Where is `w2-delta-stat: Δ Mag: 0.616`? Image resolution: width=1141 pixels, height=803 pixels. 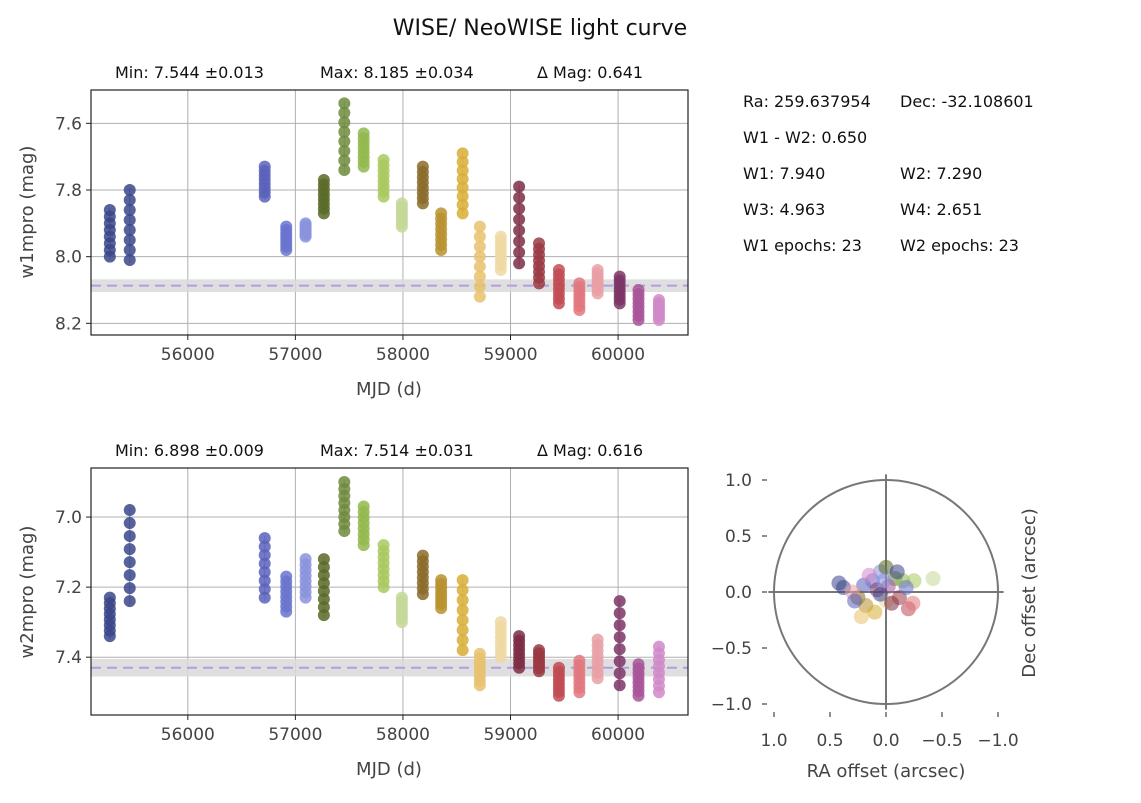
w2-delta-stat: Δ Mag: 0.616 is located at coordinates (590, 450).